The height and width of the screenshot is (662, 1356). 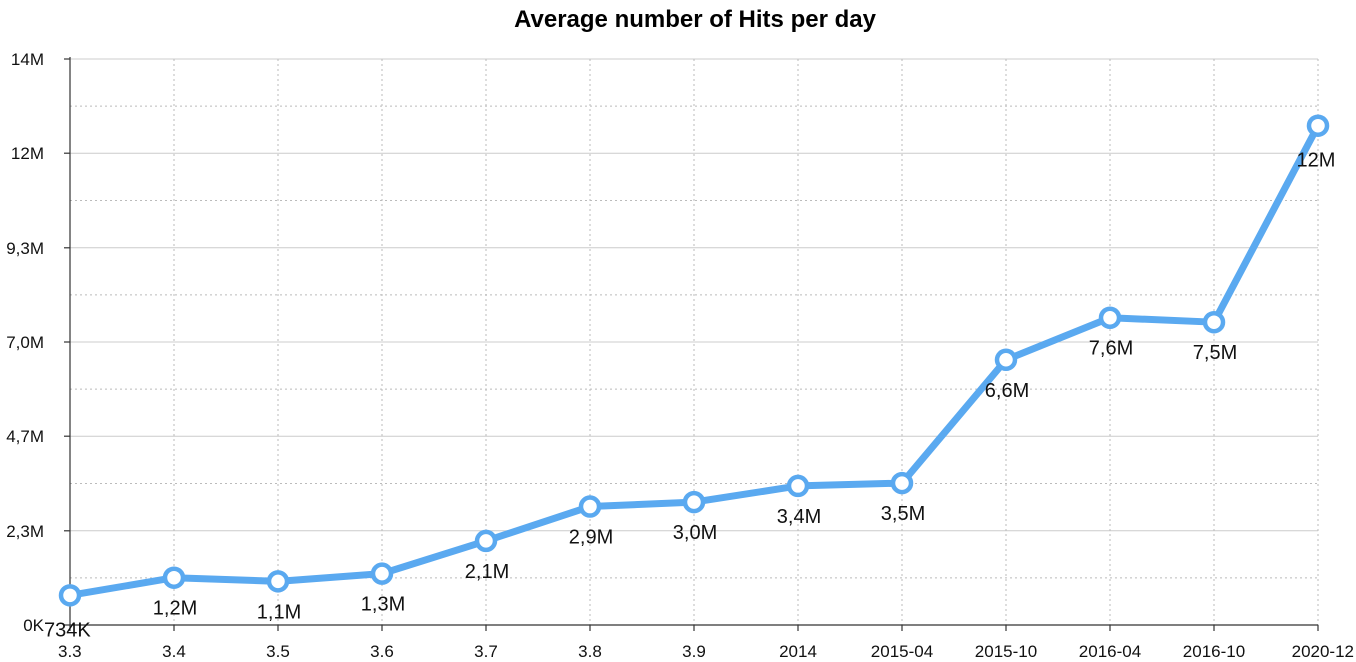 I want to click on x-tick-label: 2016-10, so click(x=1214, y=651).